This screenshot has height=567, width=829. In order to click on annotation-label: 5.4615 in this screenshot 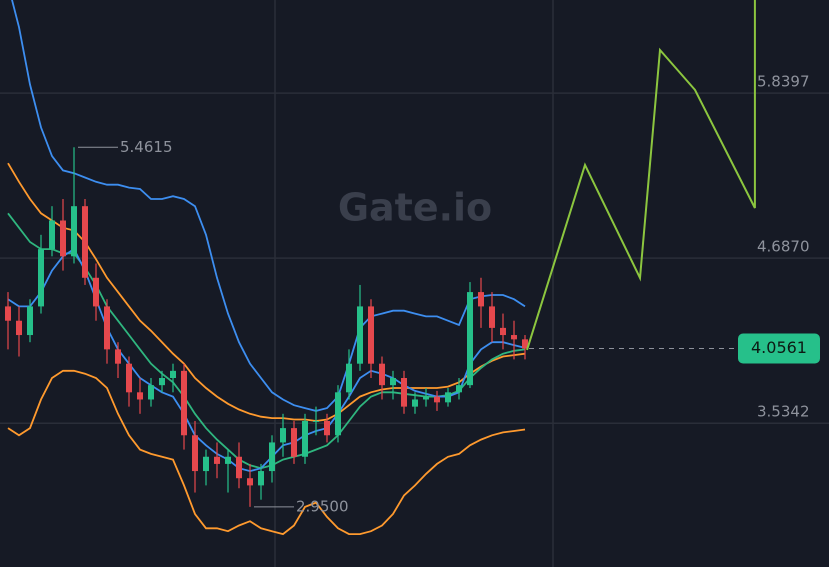, I will do `click(146, 147)`.